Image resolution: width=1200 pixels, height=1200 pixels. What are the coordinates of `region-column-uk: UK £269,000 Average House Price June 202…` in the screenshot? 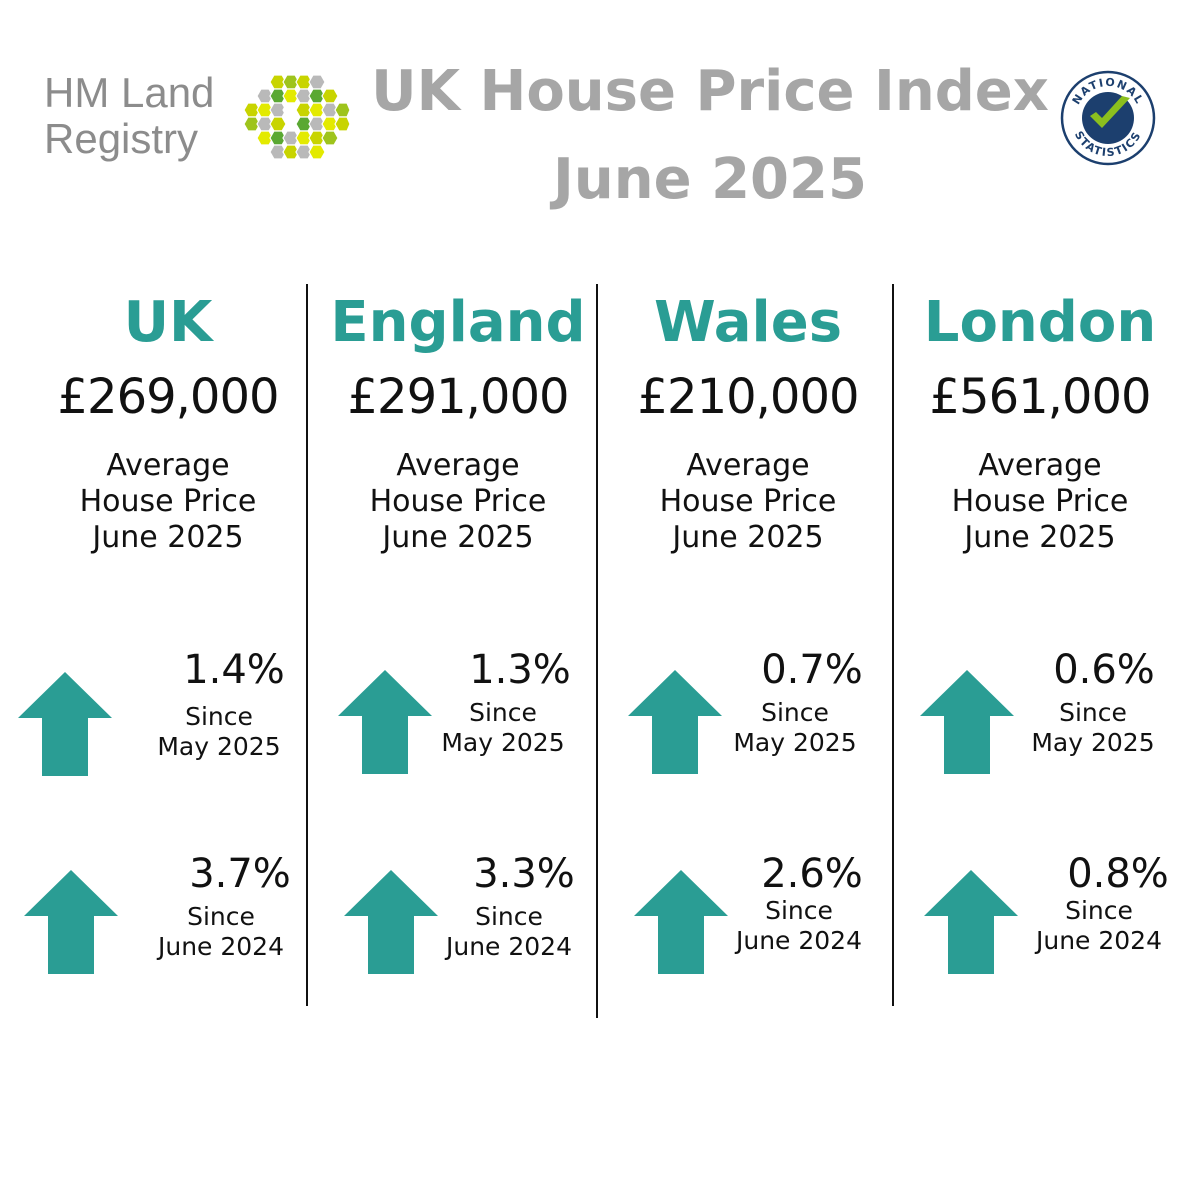 It's located at (168, 422).